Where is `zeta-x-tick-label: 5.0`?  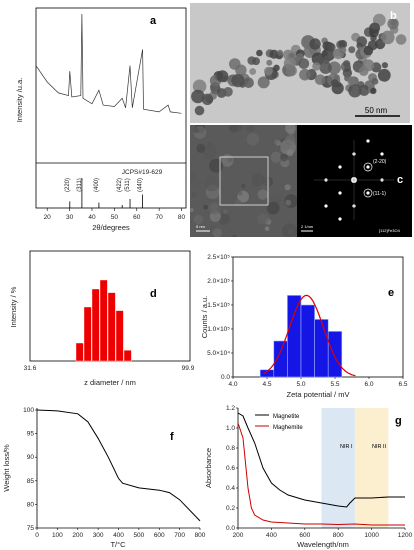
zeta-x-tick-label: 5.0 is located at coordinates (300, 384).